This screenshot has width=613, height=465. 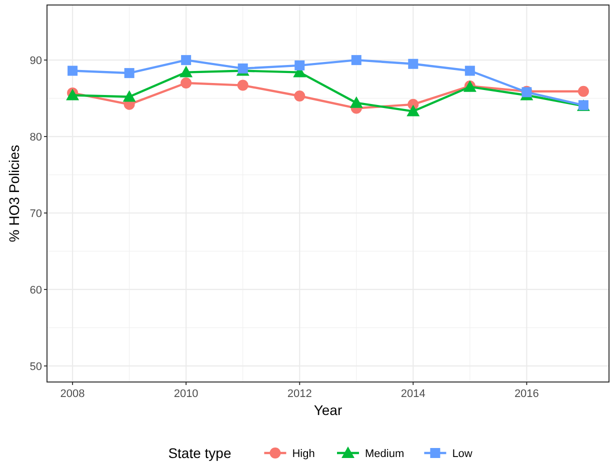 I want to click on y-tick-label: 80, so click(x=36, y=138).